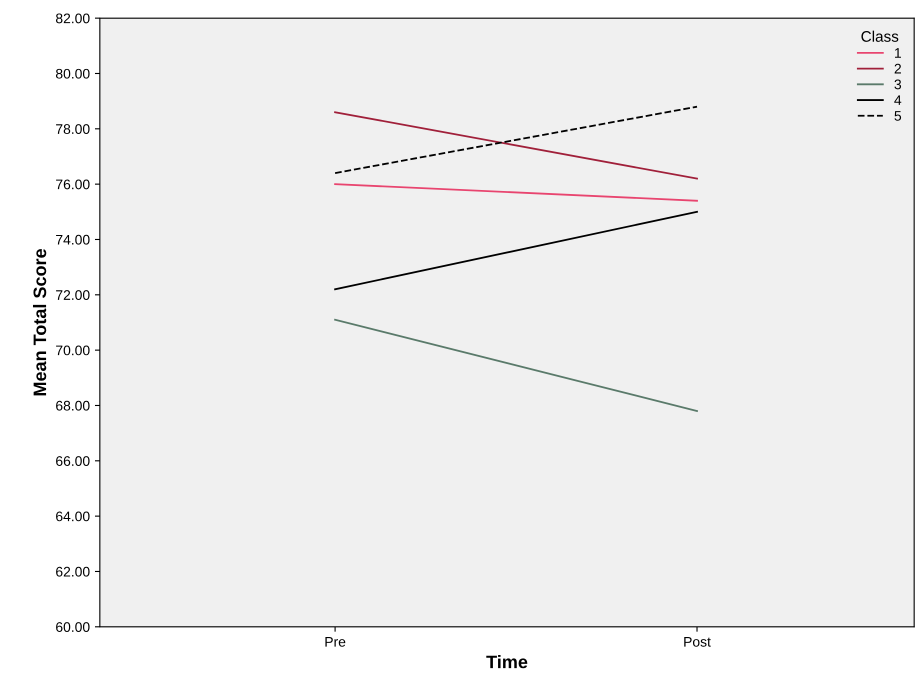 The image size is (916, 698). I want to click on y-tick-label: 64.00, so click(73, 516).